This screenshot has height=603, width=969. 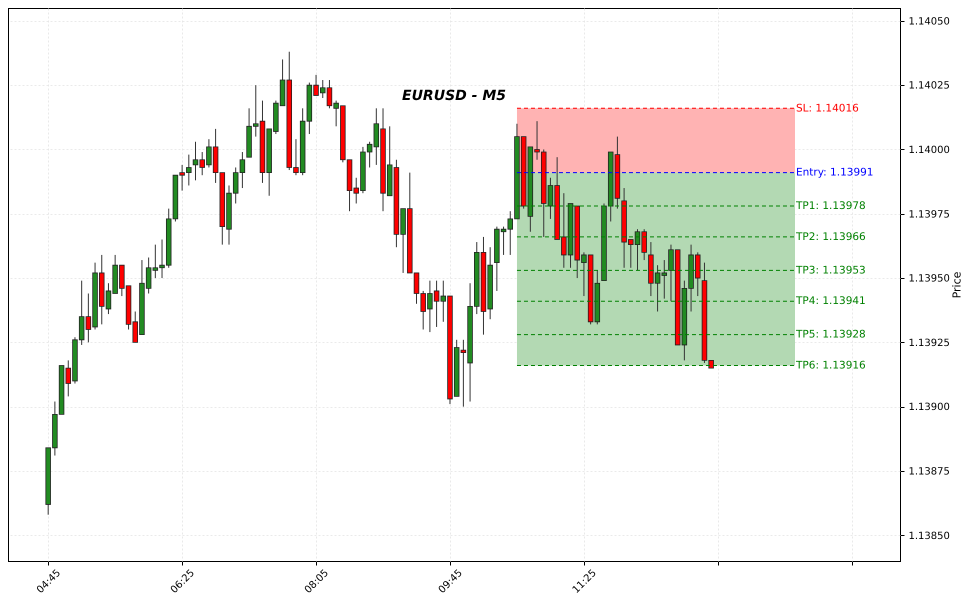 What do you see at coordinates (929, 214) in the screenshot?
I see `y-tick-label: 1.13975` at bounding box center [929, 214].